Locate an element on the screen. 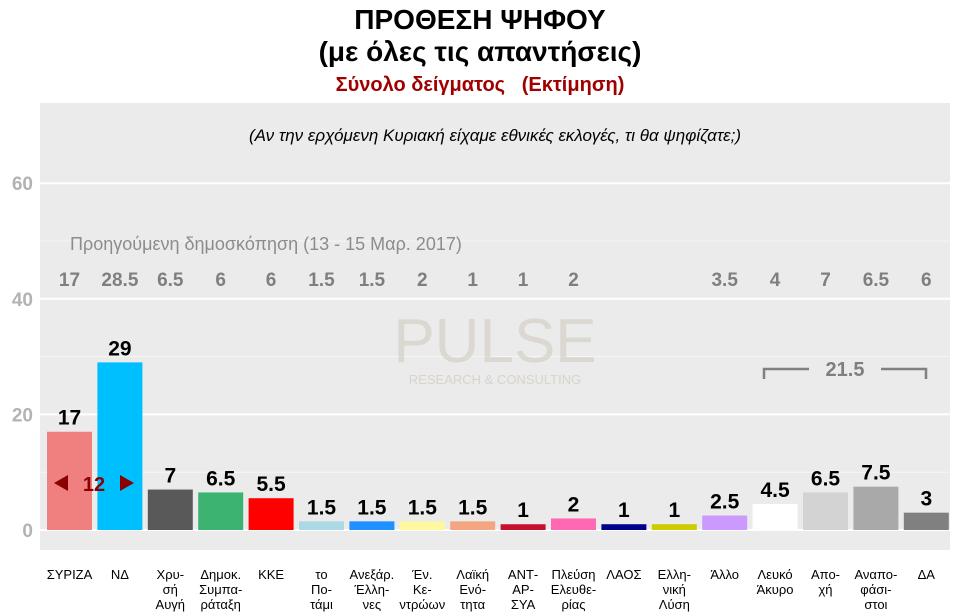  value-label: 2 is located at coordinates (574, 504).